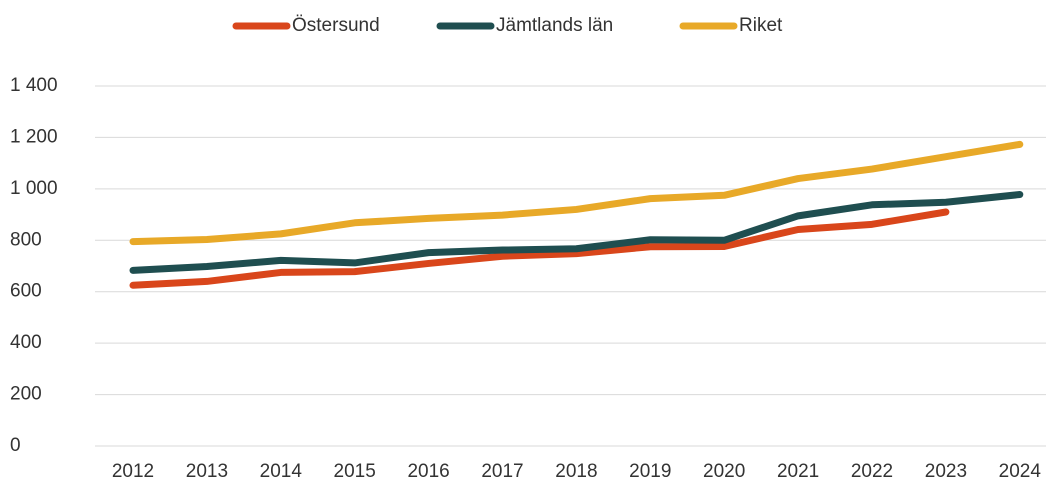  Describe the element at coordinates (26, 239) in the screenshot. I see `y-tick-label: 800` at that location.